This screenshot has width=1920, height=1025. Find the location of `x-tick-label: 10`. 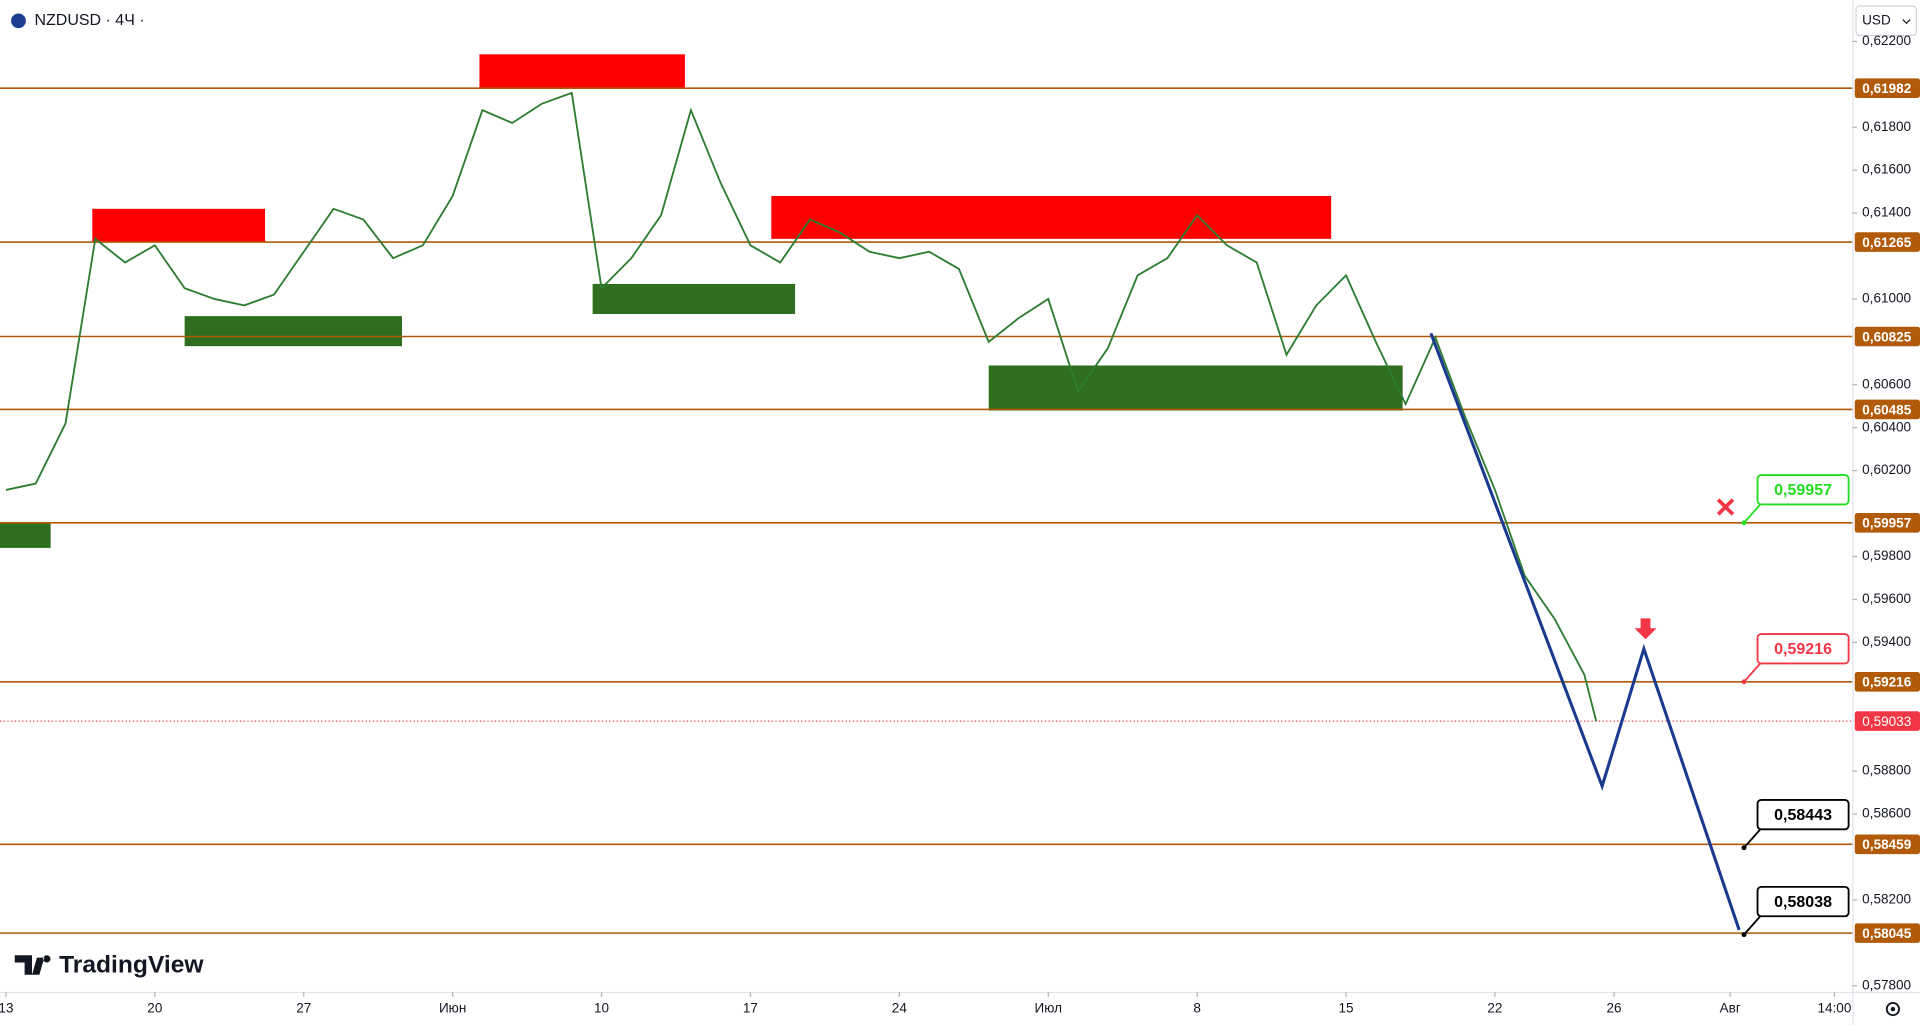

x-tick-label: 10 is located at coordinates (601, 1008).